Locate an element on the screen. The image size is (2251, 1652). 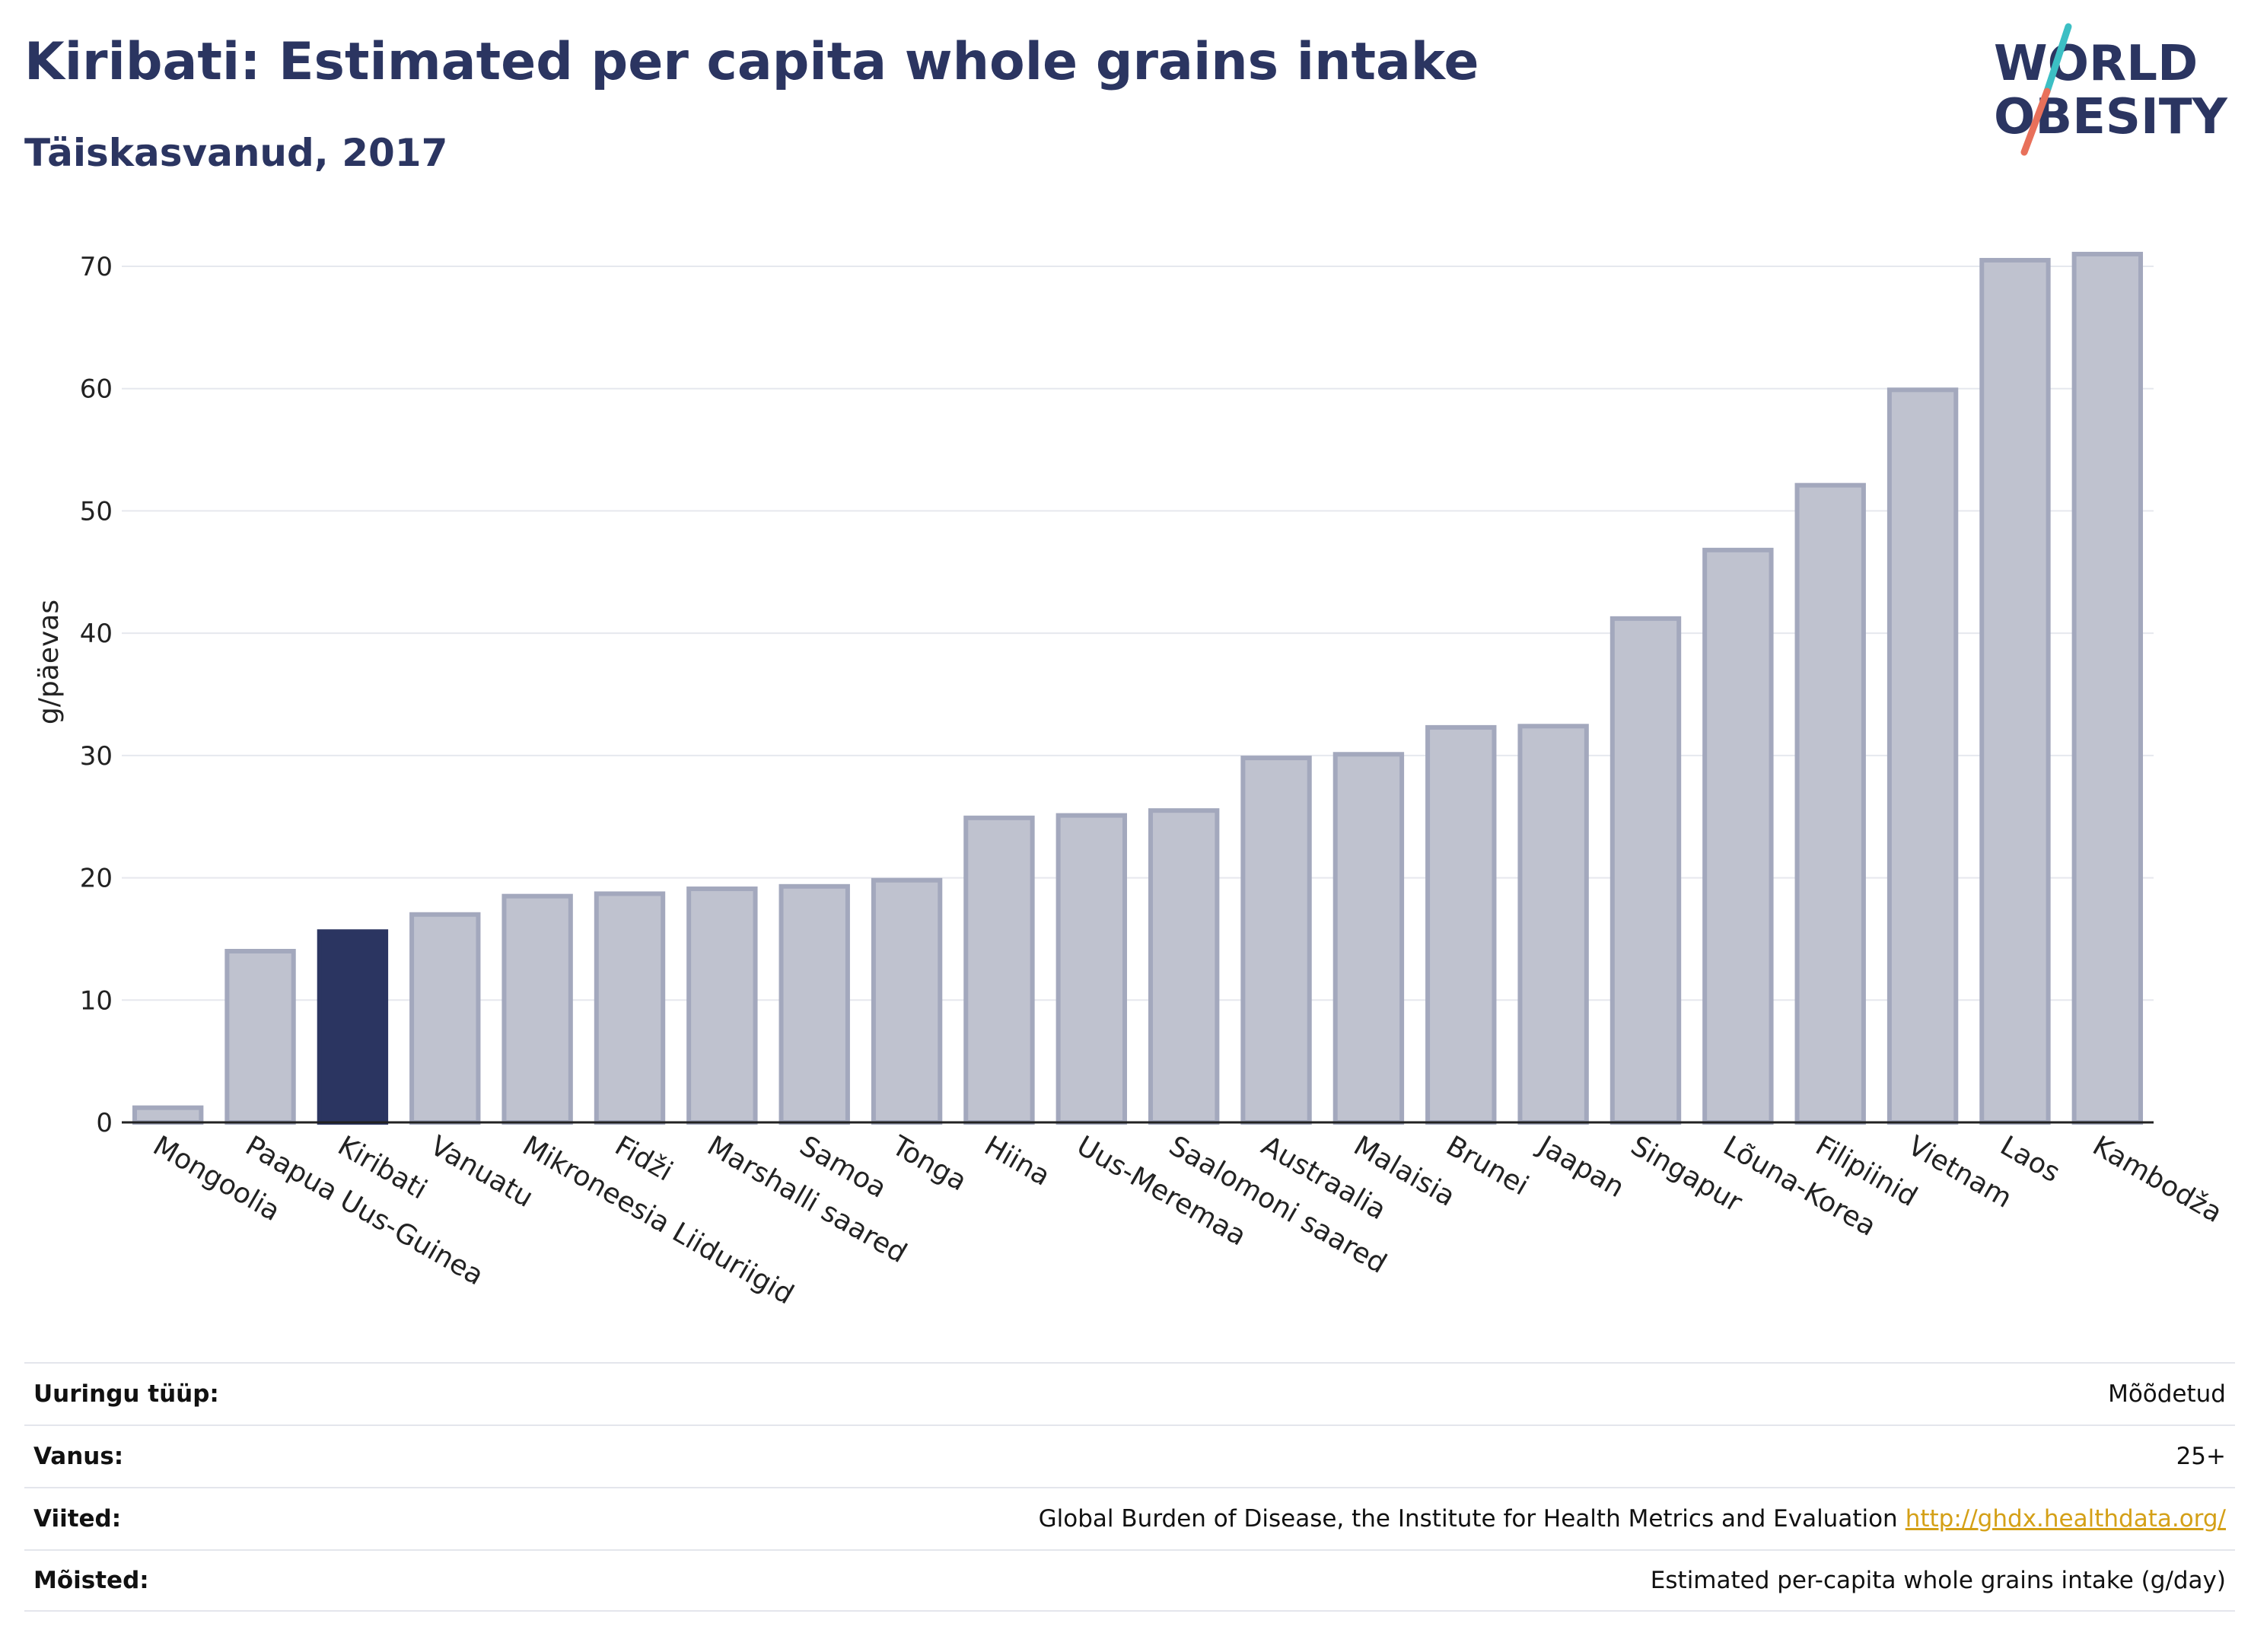
bar-paapua-uus-guinea is located at coordinates (260, 1037).